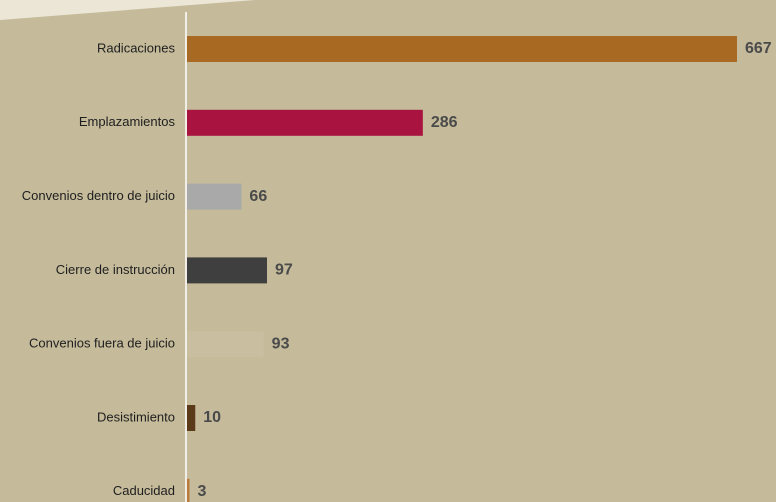  Describe the element at coordinates (144, 490) in the screenshot. I see `category-label-caducidad: Caducidad` at that location.